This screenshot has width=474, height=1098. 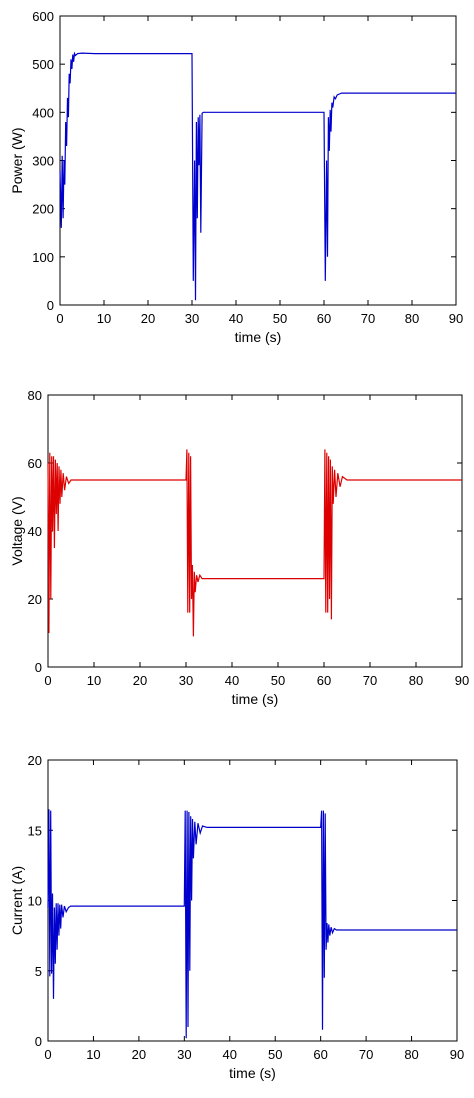 I want to click on power-x-tick-label: 0, so click(x=59, y=318).